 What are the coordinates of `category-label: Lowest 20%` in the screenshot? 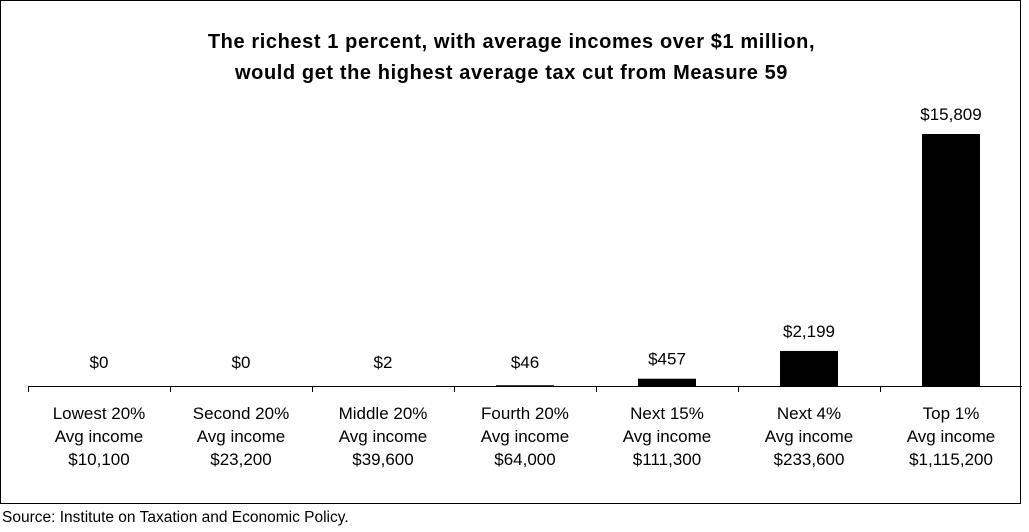 It's located at (99, 413).